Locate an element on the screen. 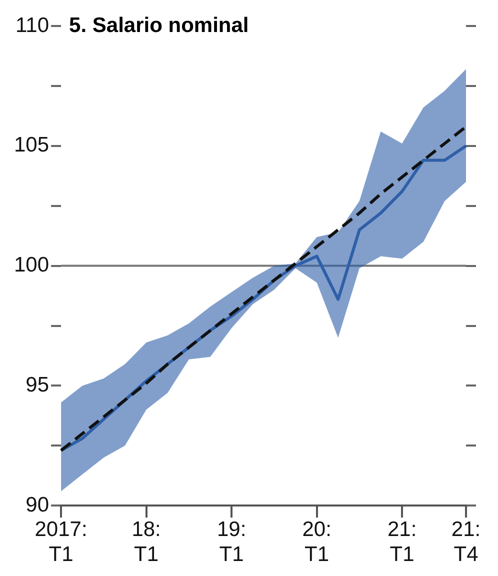  y-tick-label: 95 is located at coordinates (38, 384).